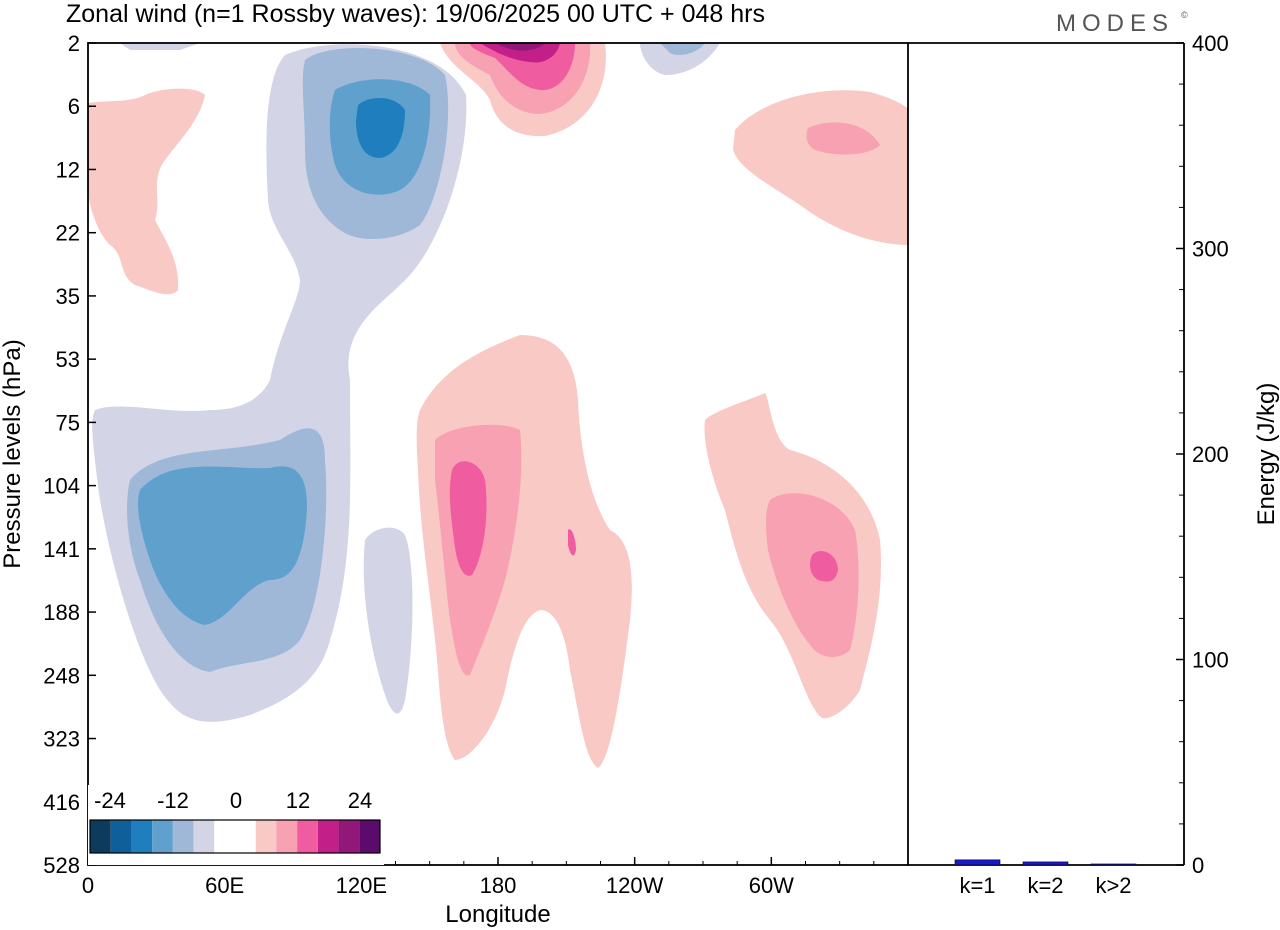 Image resolution: width=1280 pixels, height=930 pixels. What do you see at coordinates (1045, 885) in the screenshot?
I see `energy-bar-label: k=2` at bounding box center [1045, 885].